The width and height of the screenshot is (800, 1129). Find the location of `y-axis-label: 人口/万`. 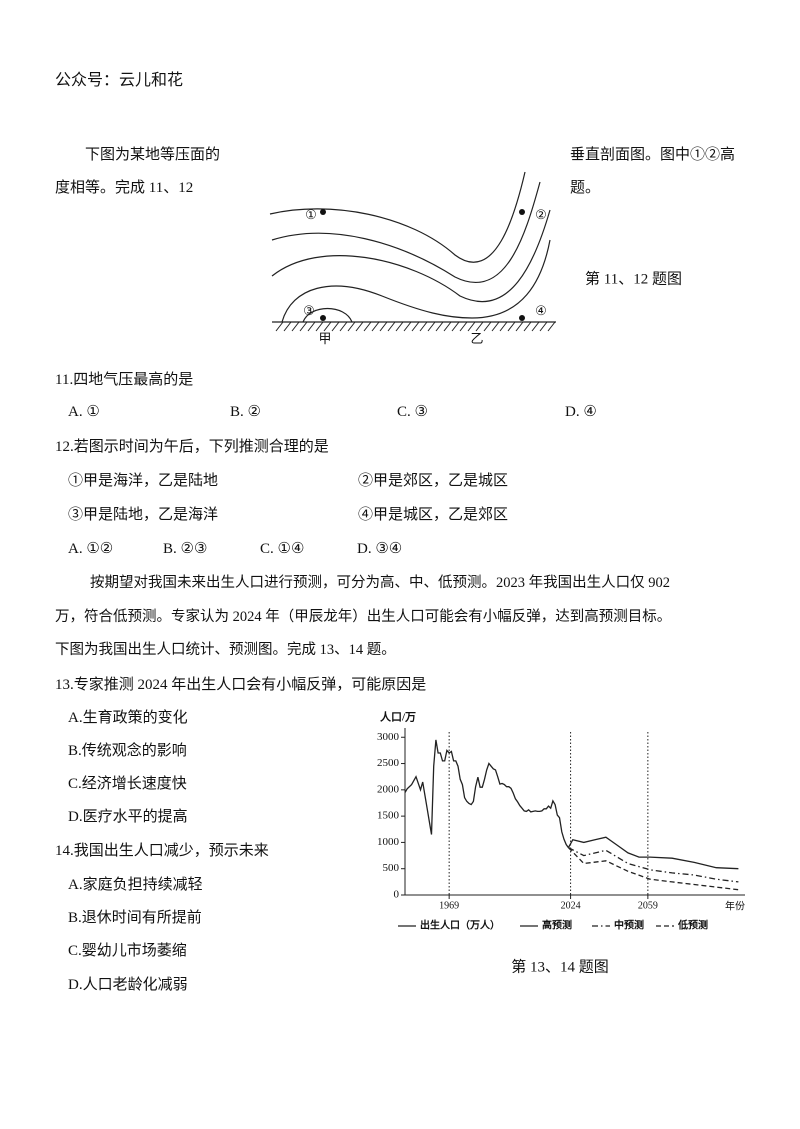

y-axis-label: 人口/万 is located at coordinates (398, 717).